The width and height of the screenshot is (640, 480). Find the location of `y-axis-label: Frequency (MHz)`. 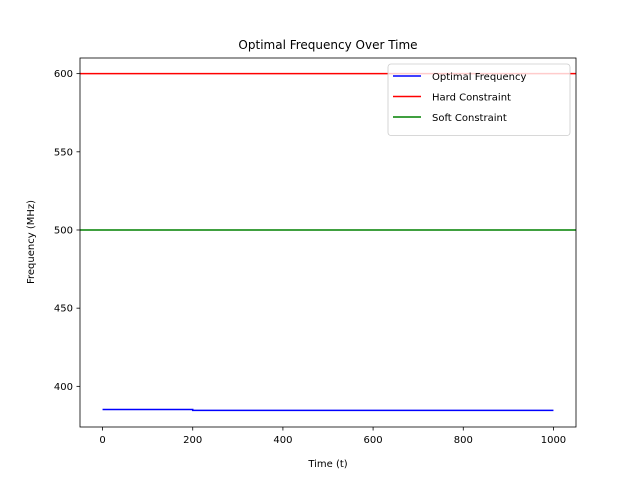

y-axis-label: Frequency (MHz) is located at coordinates (31, 242).